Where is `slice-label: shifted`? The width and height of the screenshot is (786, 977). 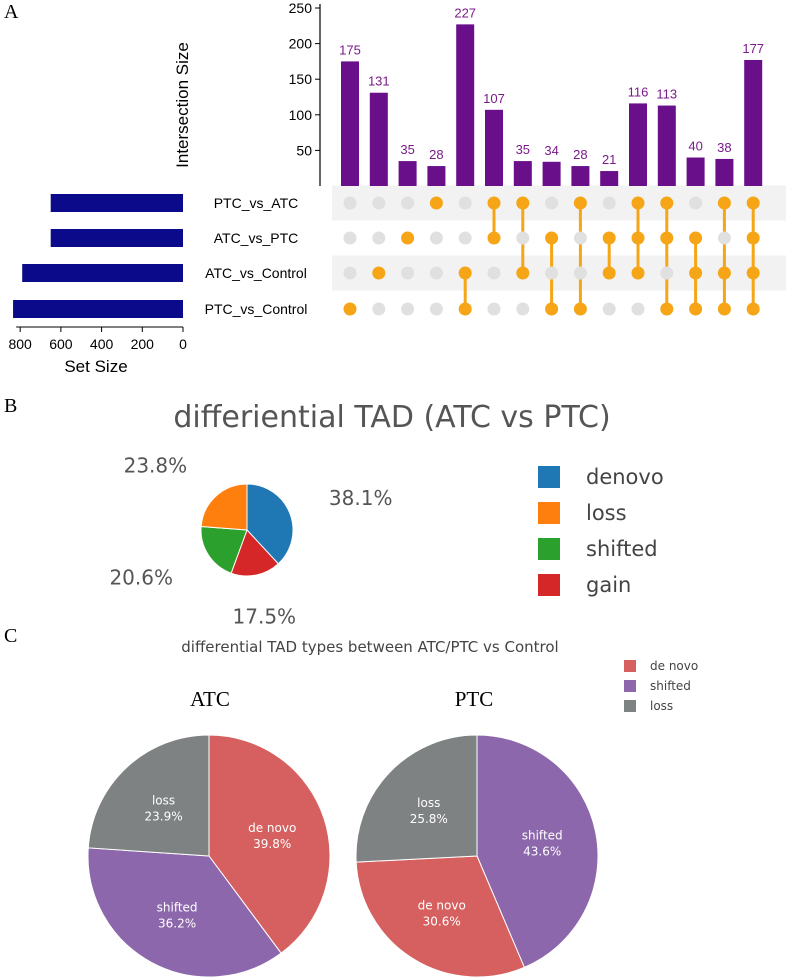 slice-label: shifted is located at coordinates (542, 836).